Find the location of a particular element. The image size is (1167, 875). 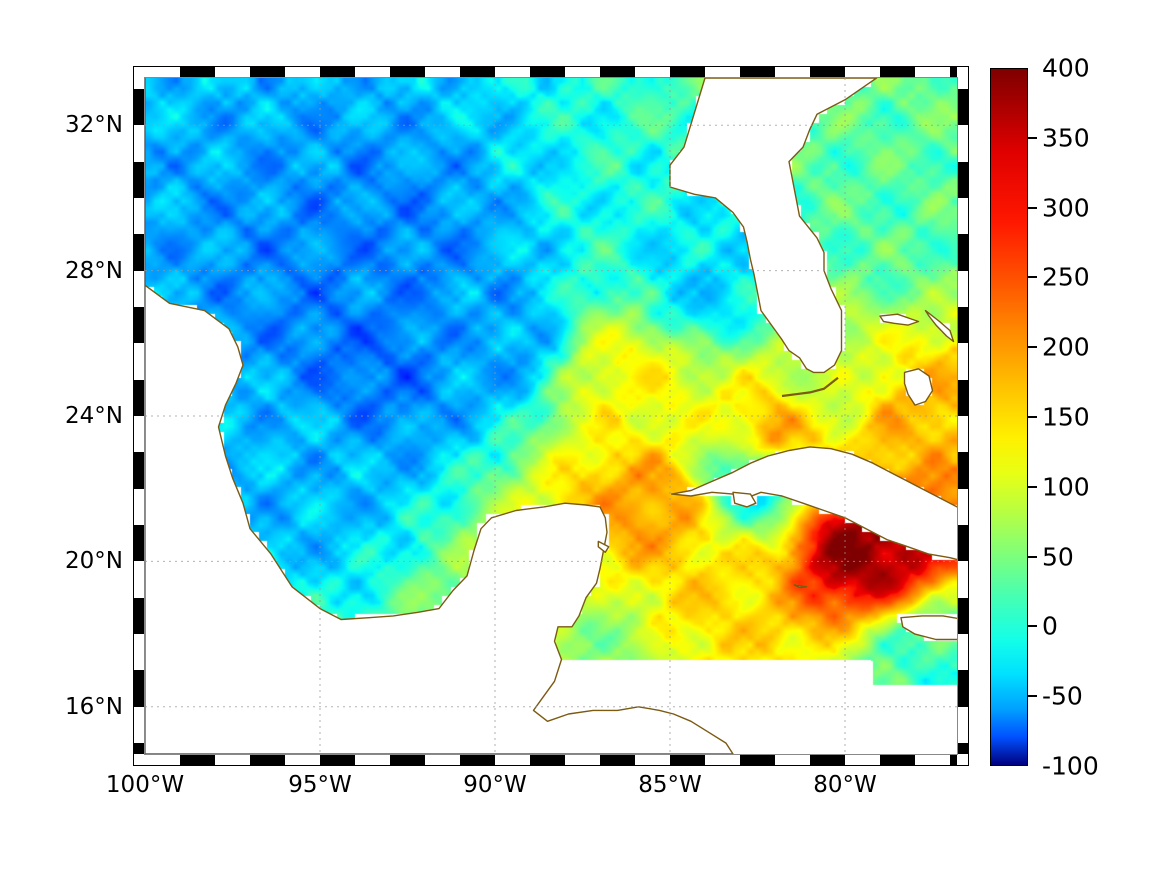

x-tick-label-2: 90°W is located at coordinates (495, 785).